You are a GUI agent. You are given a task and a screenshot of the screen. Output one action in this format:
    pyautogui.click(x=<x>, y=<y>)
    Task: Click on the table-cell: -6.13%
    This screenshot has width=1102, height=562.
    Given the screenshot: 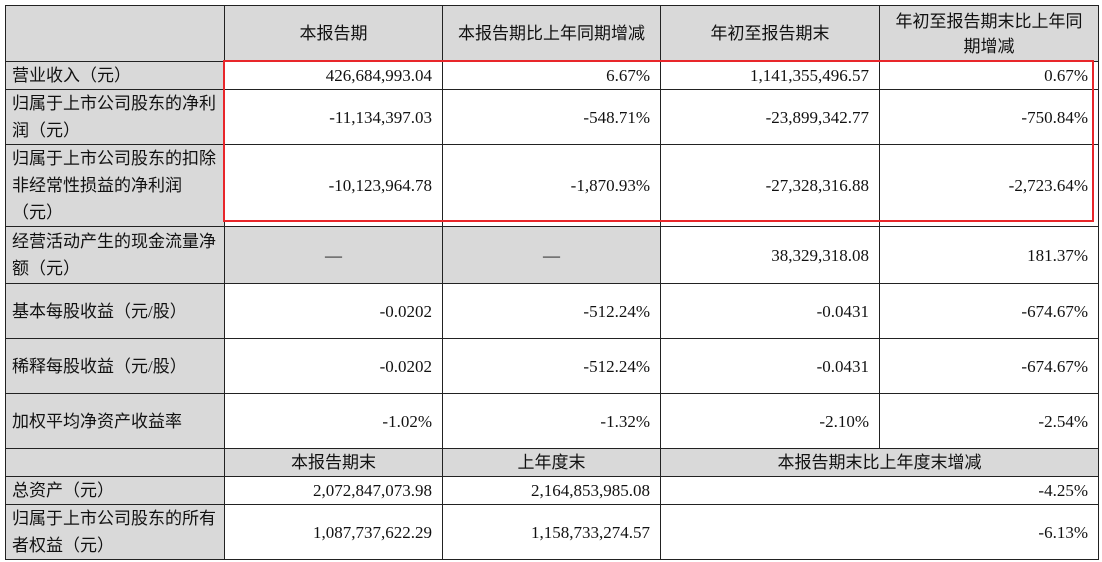 What is the action you would take?
    pyautogui.click(x=879, y=532)
    